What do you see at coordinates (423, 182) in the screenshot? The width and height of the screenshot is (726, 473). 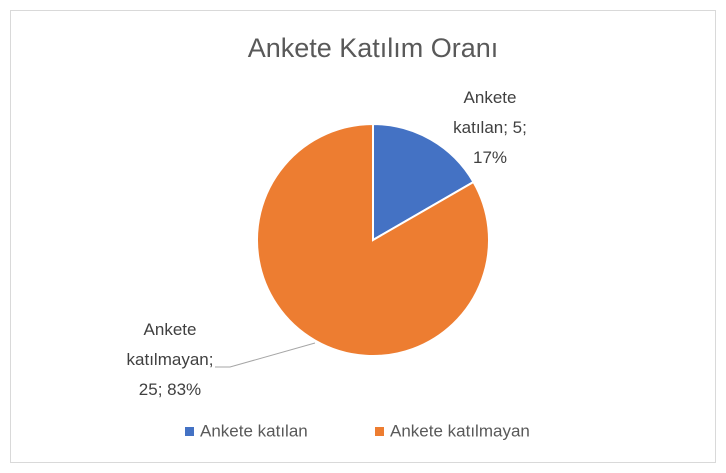 I see `pie-slice` at bounding box center [423, 182].